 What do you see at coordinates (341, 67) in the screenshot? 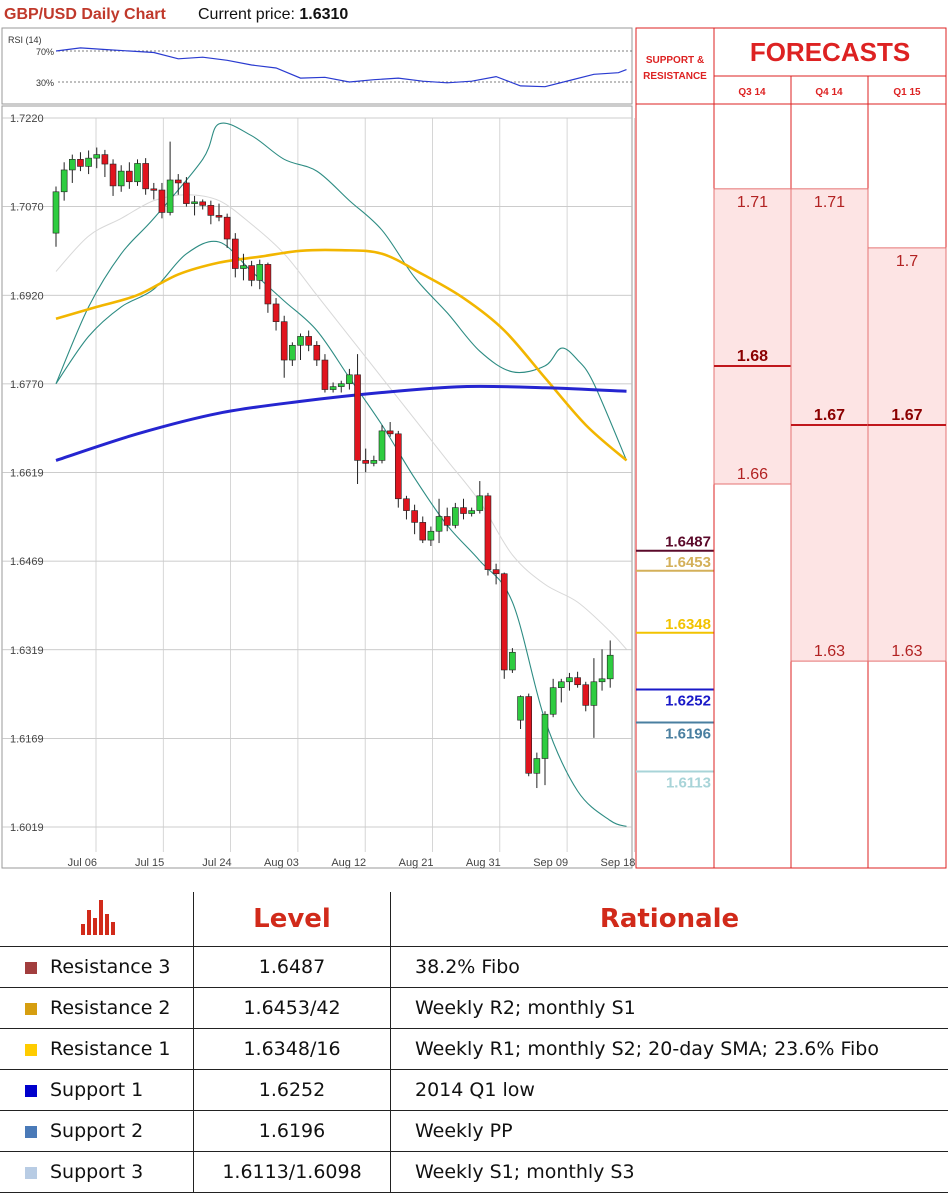
I see `rsi-line` at bounding box center [341, 67].